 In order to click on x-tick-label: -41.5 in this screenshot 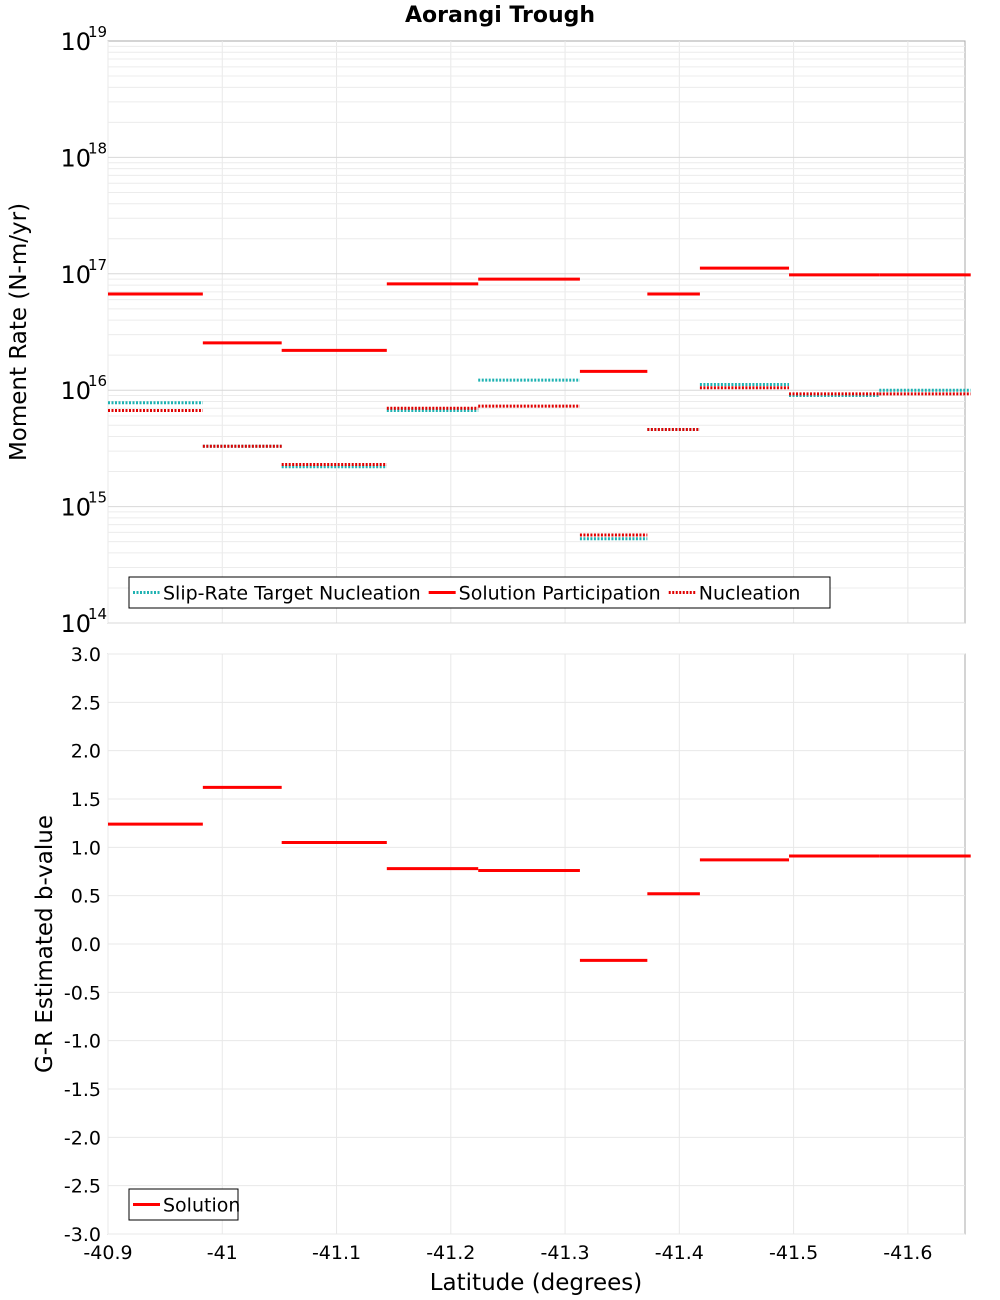, I will do `click(793, 1253)`.